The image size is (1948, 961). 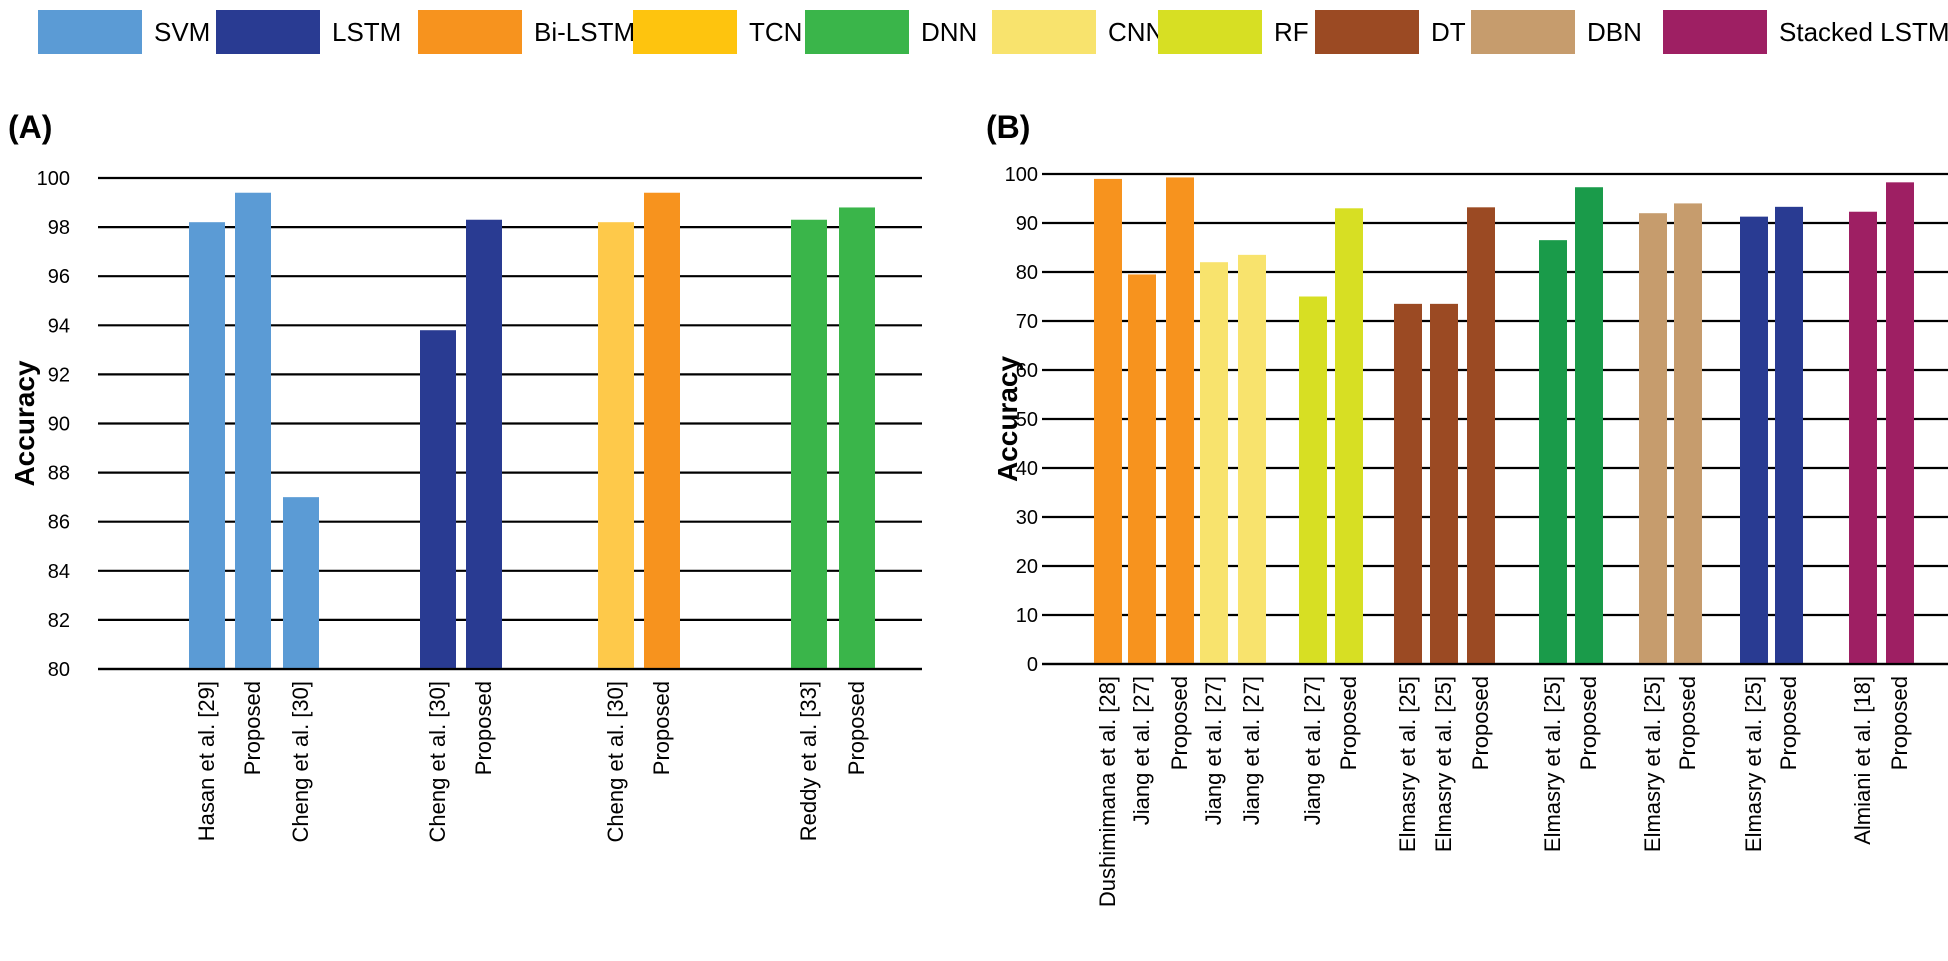 I want to click on y-tick-label: 40, so click(x=1027, y=469).